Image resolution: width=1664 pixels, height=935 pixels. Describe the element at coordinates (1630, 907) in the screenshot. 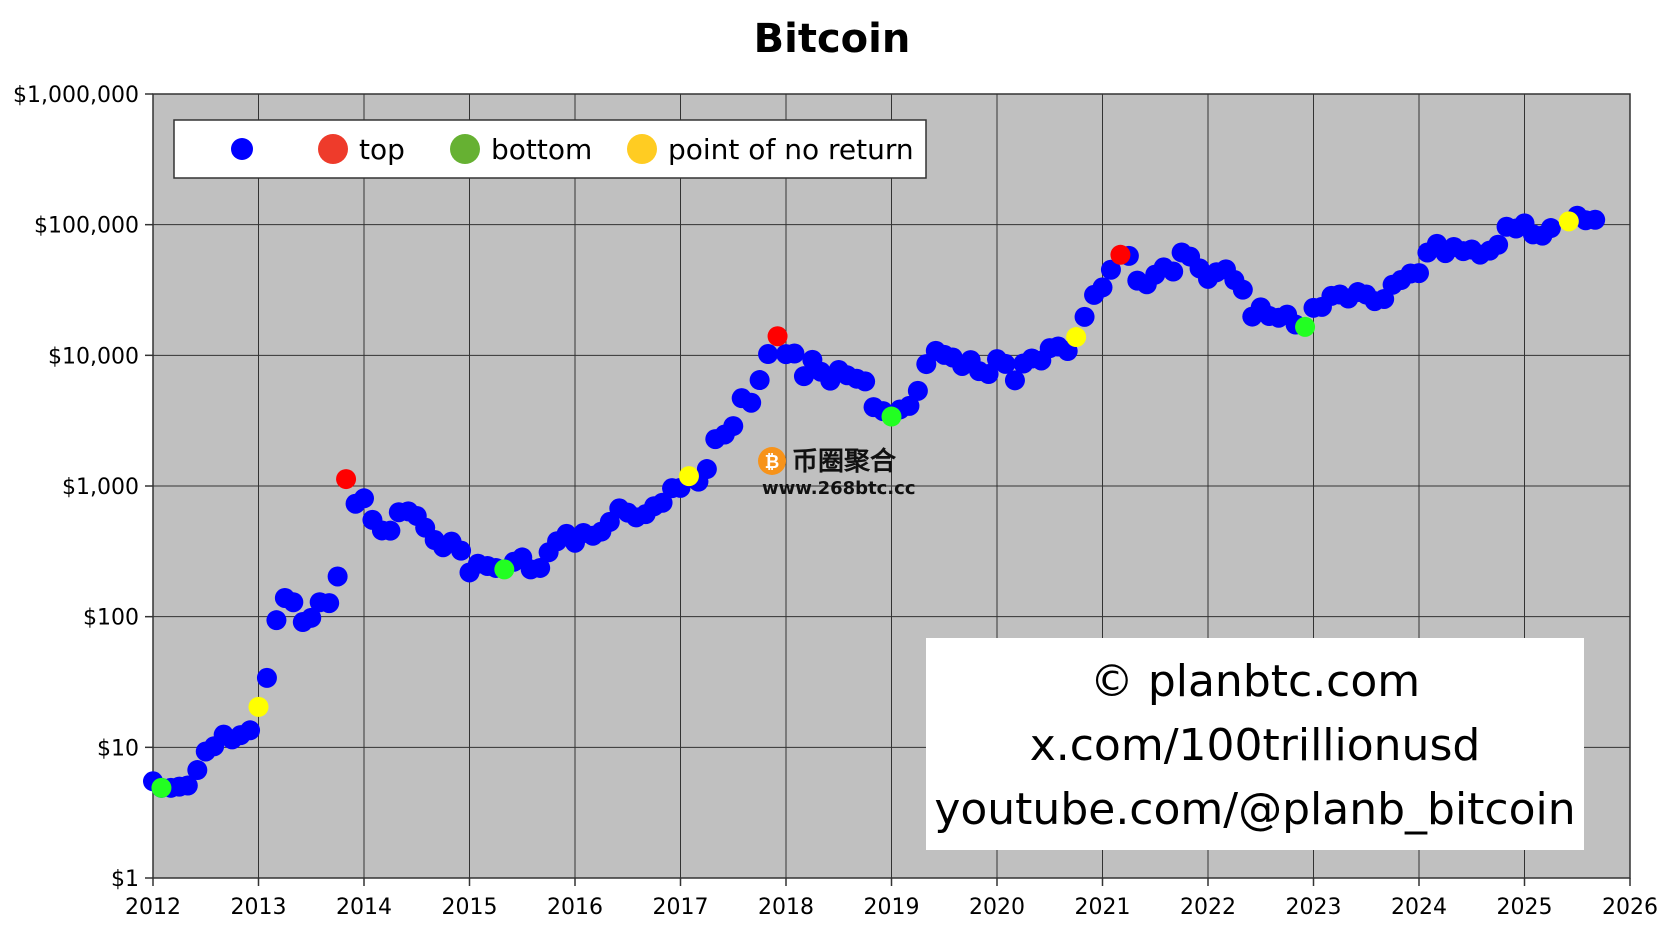

I see `x-tick-label: 2026` at that location.